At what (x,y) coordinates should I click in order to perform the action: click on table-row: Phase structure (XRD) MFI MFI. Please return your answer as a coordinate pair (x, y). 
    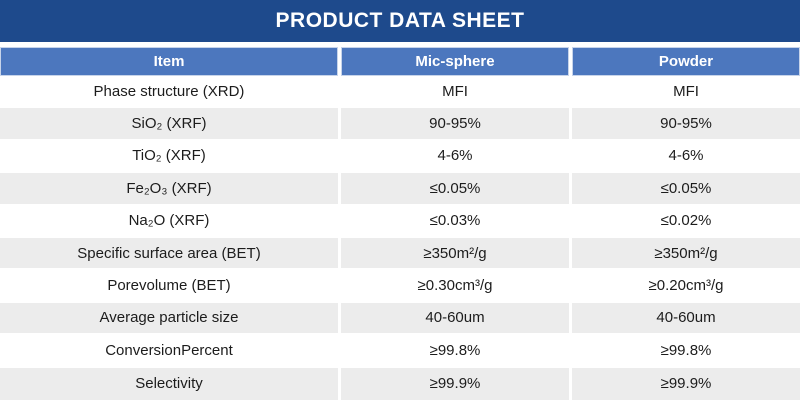
    Looking at the image, I should click on (400, 91).